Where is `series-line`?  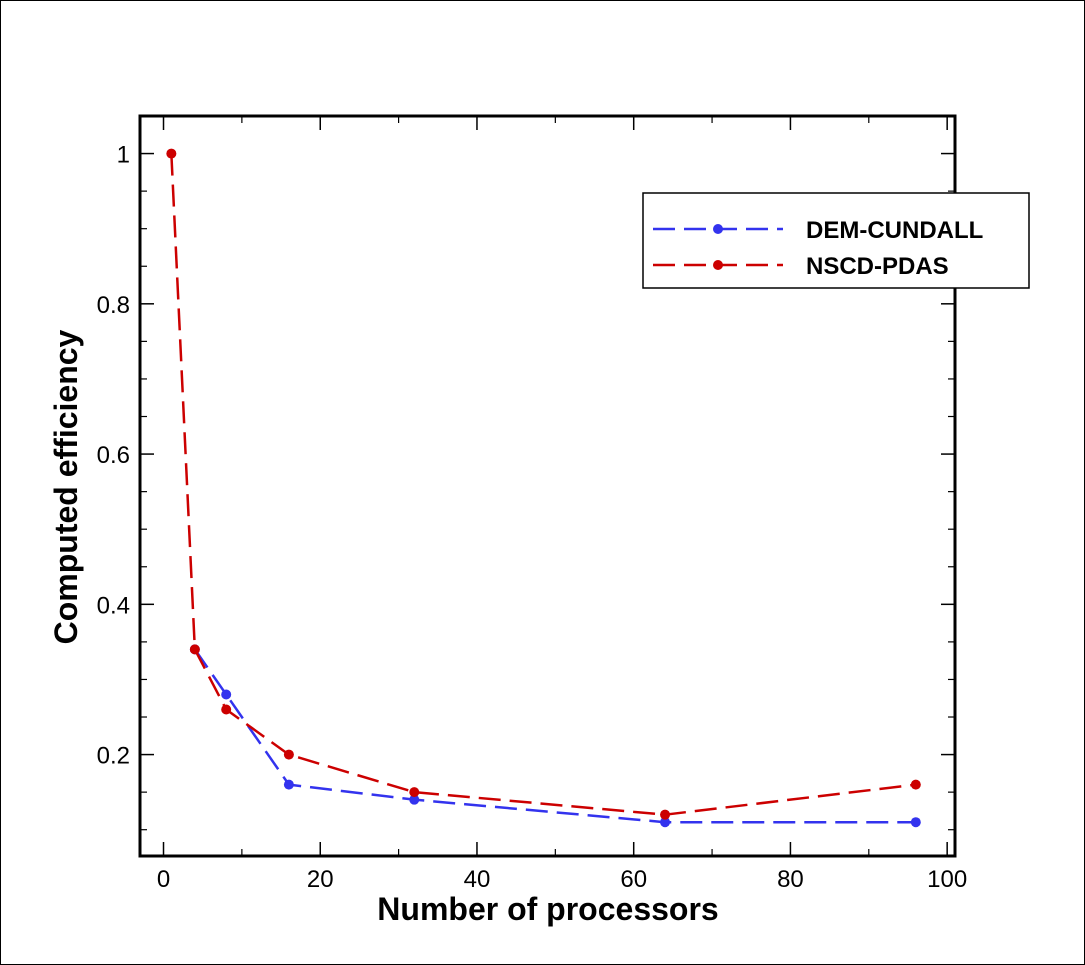
series-line is located at coordinates (554, 736).